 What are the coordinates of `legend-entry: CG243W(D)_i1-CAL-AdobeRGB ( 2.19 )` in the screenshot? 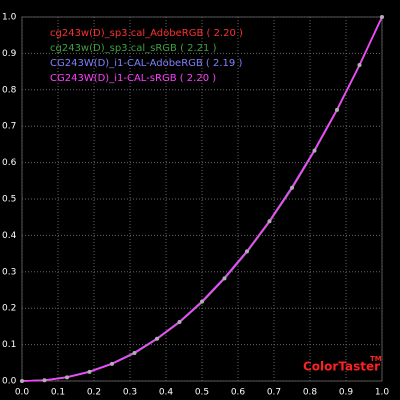 It's located at (146, 63).